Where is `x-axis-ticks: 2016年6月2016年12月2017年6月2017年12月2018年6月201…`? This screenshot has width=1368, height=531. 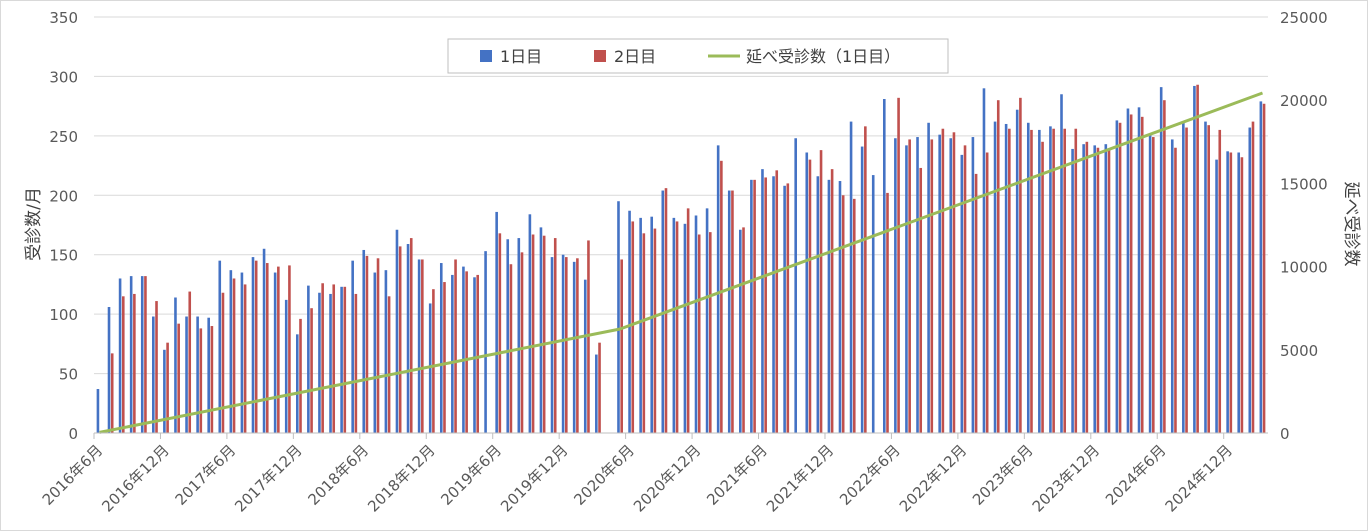
x-axis-ticks: 2016年6月2016年12月2017年6月2017年12月2018年6月201… is located at coordinates (637, 474).